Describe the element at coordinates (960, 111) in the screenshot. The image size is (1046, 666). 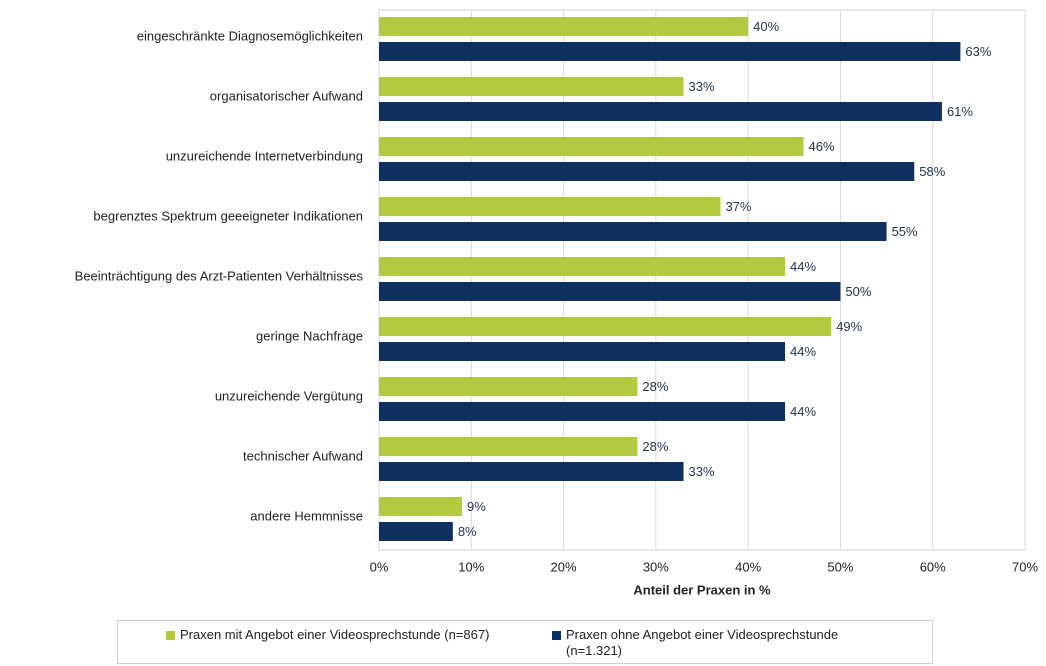
I see `value-label: 61%` at that location.